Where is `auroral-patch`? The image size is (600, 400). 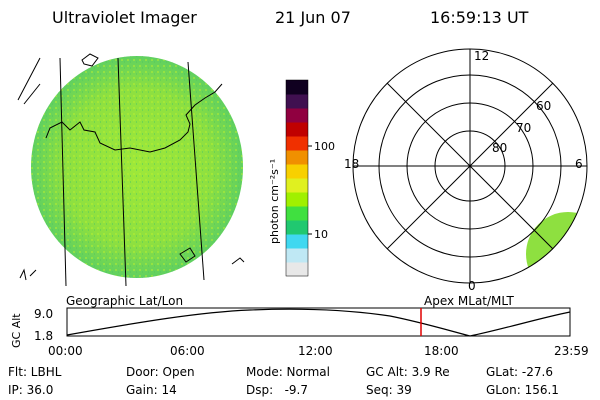
auroral-patch is located at coordinates (556, 247).